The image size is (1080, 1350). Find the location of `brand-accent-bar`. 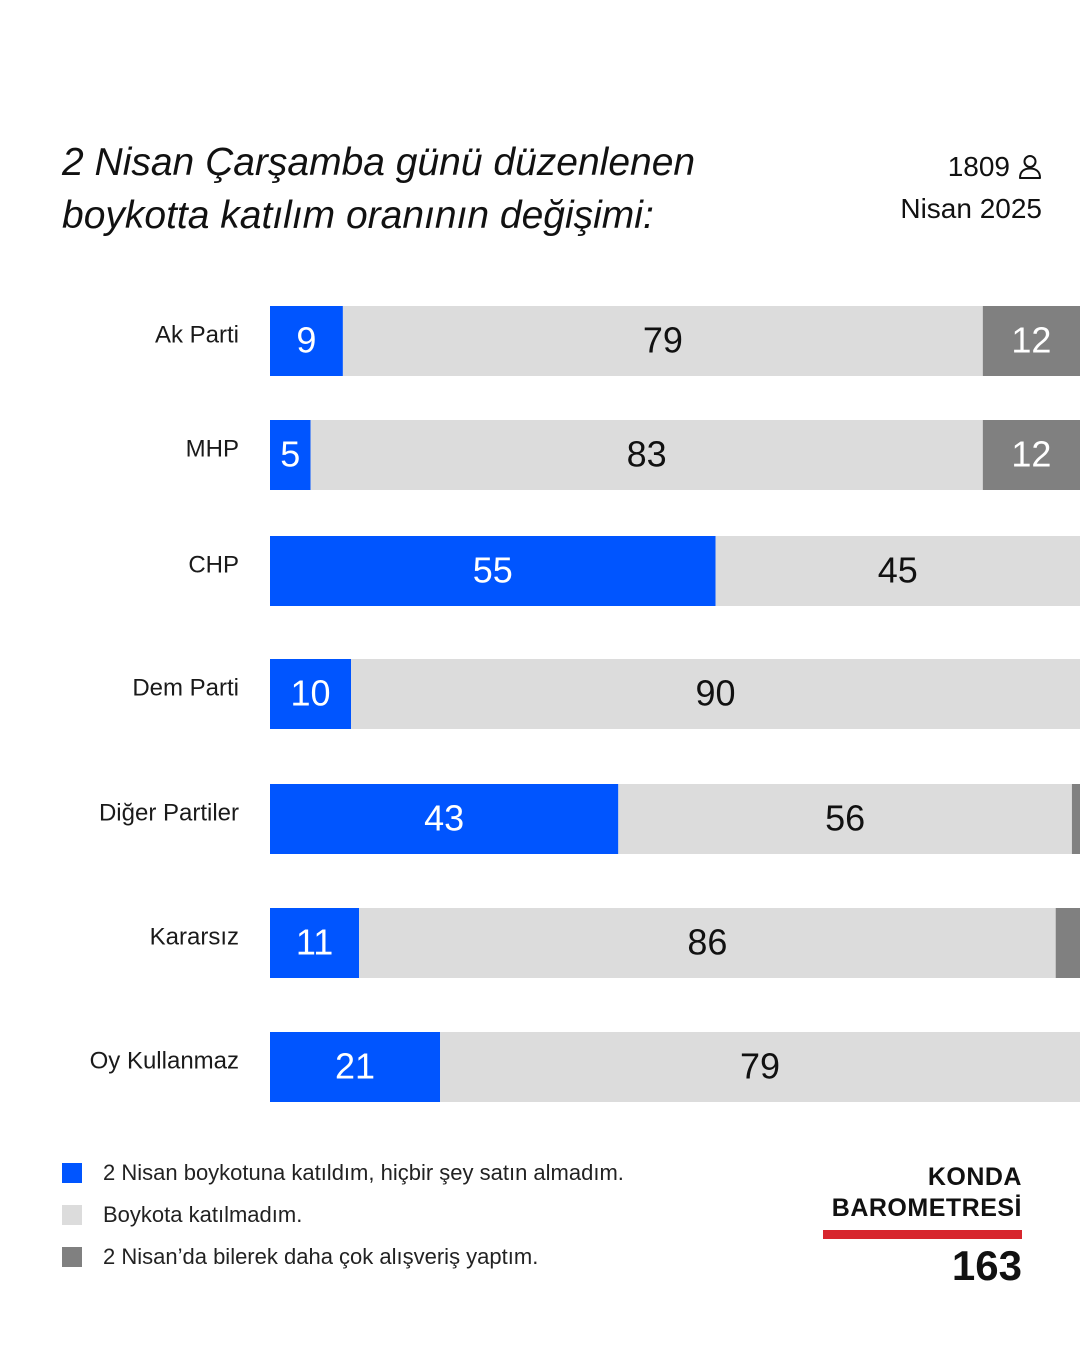

brand-accent-bar is located at coordinates (922, 1234).